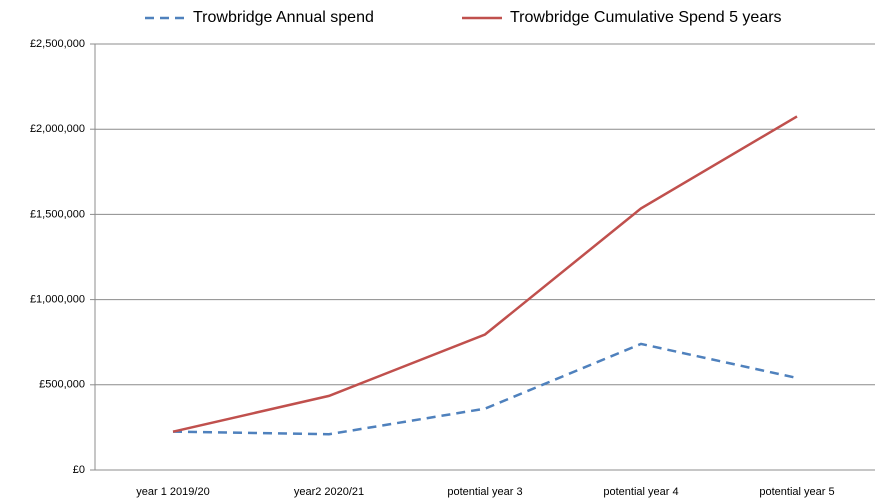 This screenshot has width=875, height=501. I want to click on y-tick-label: £1,000,000, so click(57, 300).